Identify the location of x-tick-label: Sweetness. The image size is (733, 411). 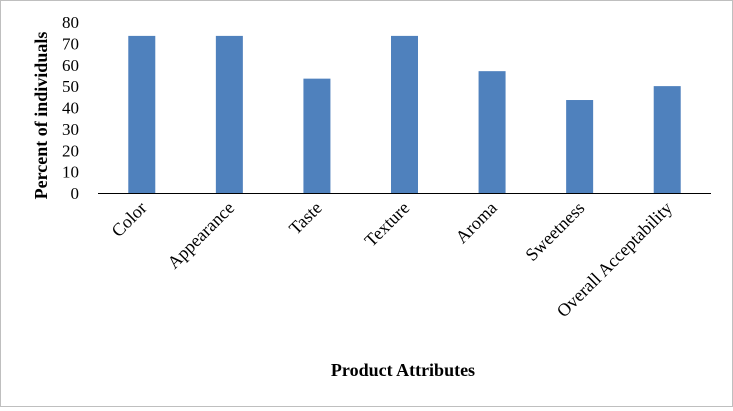
(554, 231).